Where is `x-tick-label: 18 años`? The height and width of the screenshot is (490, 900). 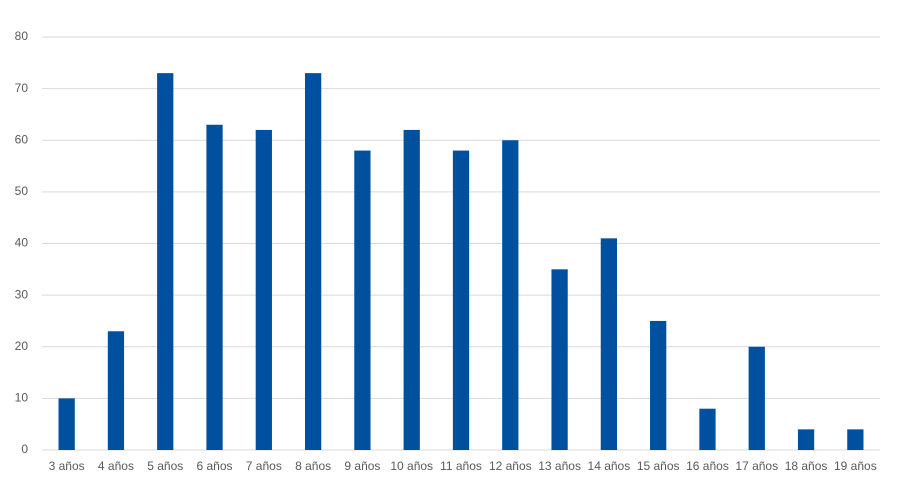
x-tick-label: 18 años is located at coordinates (806, 466).